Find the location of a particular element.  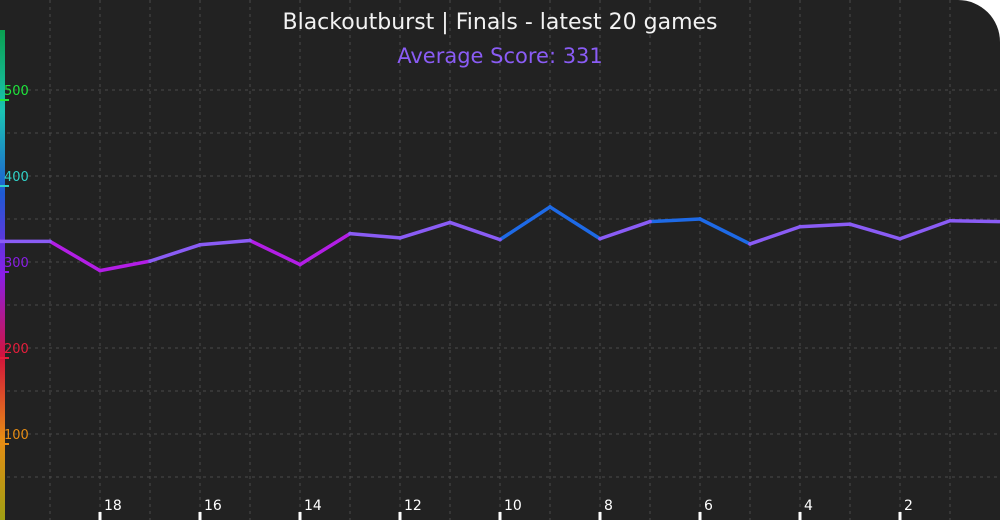

y-tick-label: 200 is located at coordinates (16, 349).